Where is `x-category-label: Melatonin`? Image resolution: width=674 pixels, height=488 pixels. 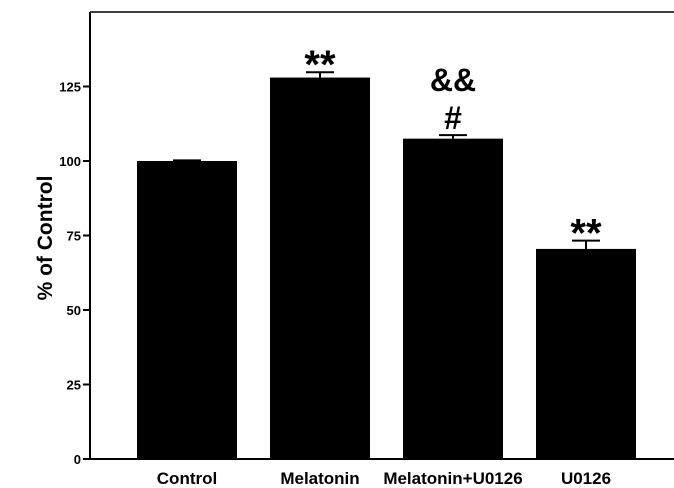 x-category-label: Melatonin is located at coordinates (319, 478).